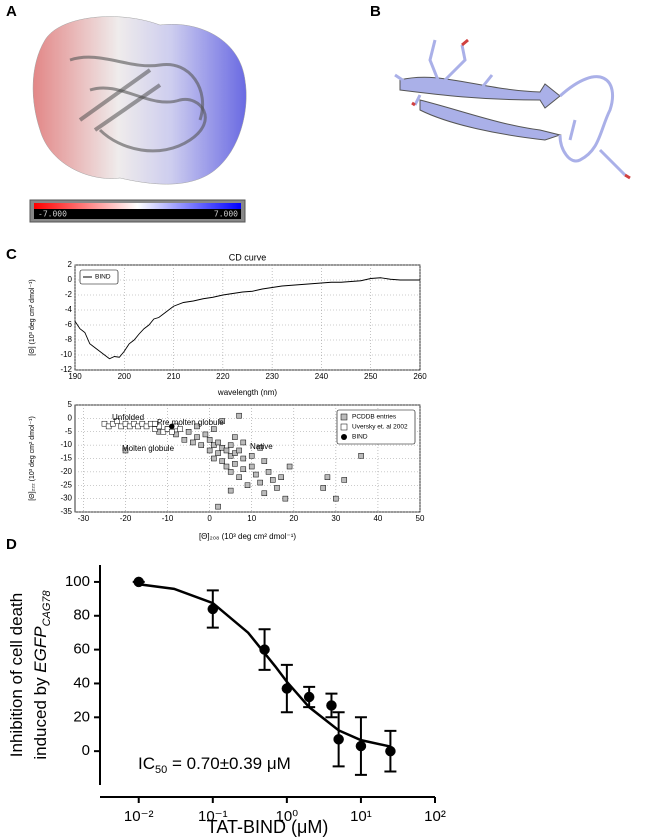  I want to click on y-tick-label: -5, so click(69, 431).